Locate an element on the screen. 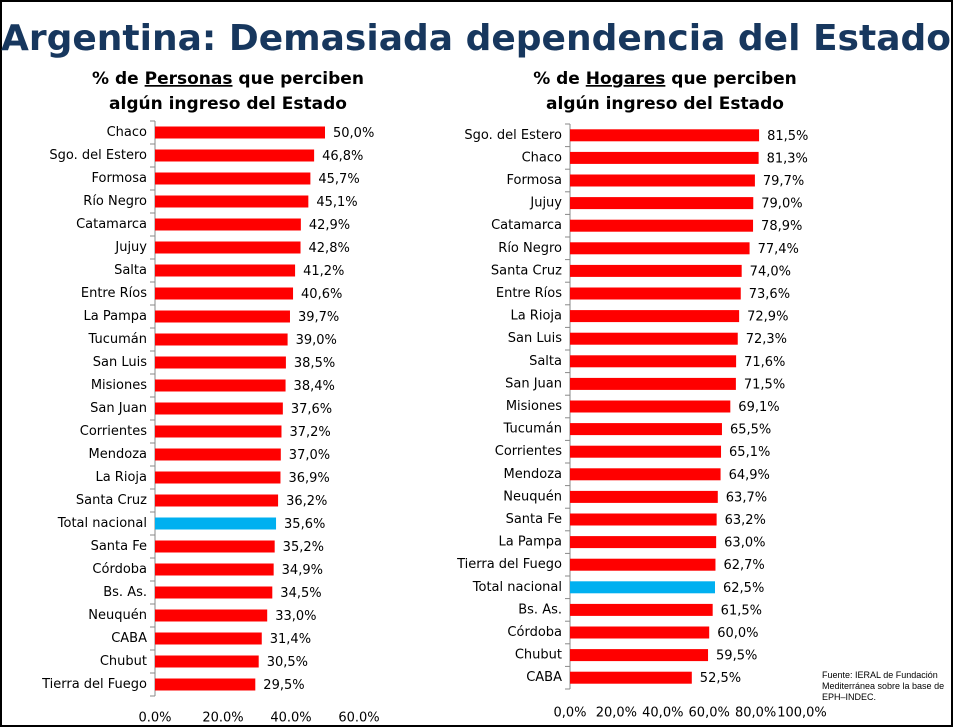 This screenshot has width=953, height=727. category-label: CABA is located at coordinates (544, 677).